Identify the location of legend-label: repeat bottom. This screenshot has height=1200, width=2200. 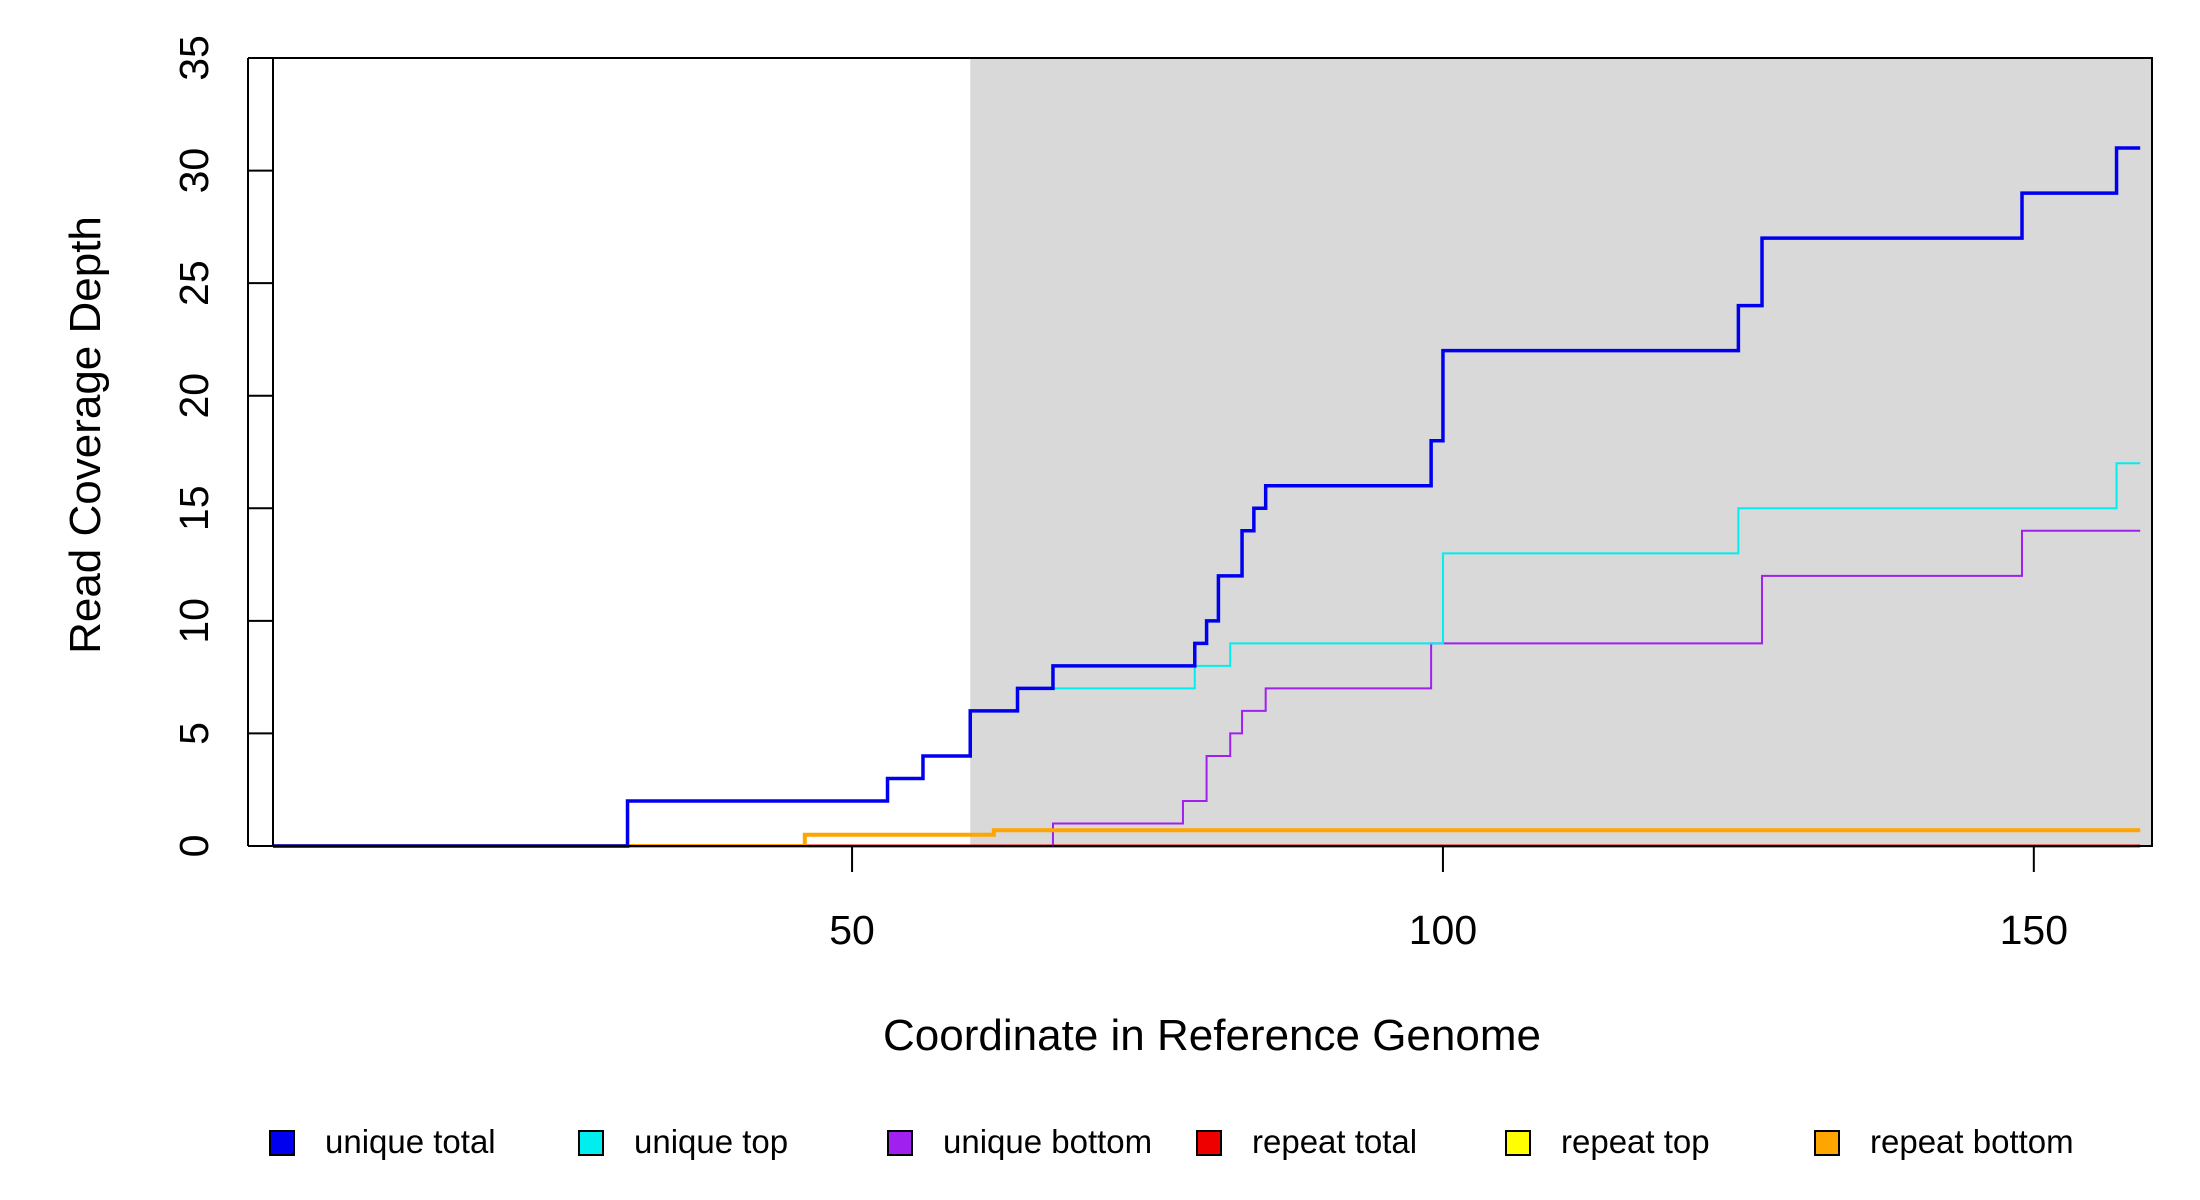
(1972, 1141).